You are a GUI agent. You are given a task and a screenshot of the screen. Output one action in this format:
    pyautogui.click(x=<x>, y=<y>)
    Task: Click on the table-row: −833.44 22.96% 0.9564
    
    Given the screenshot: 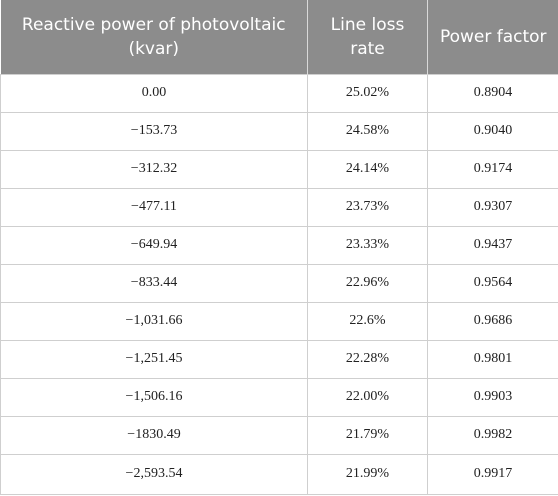 What is the action you would take?
    pyautogui.click(x=279, y=283)
    